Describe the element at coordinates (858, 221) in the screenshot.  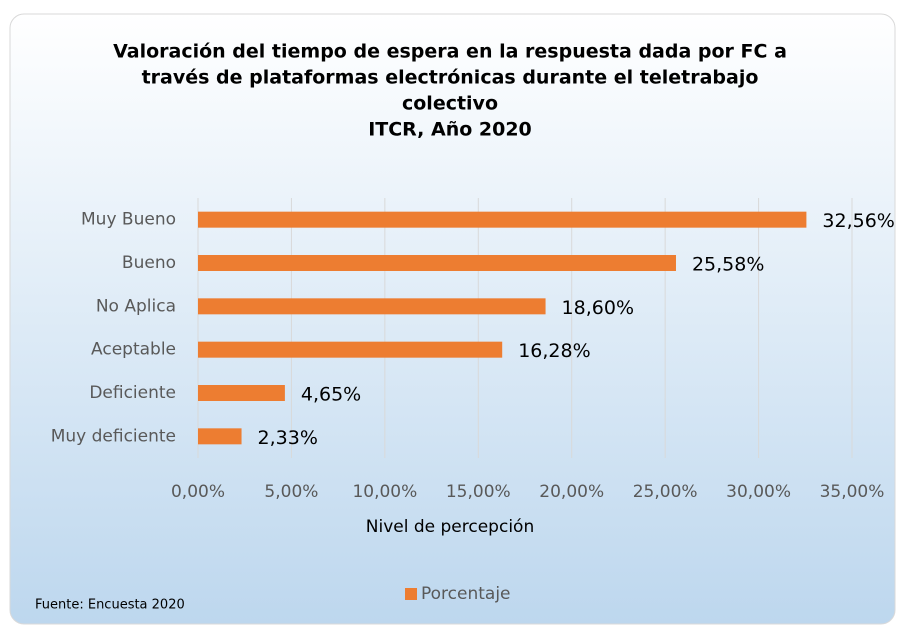
I see `data-label: 32,56%` at that location.